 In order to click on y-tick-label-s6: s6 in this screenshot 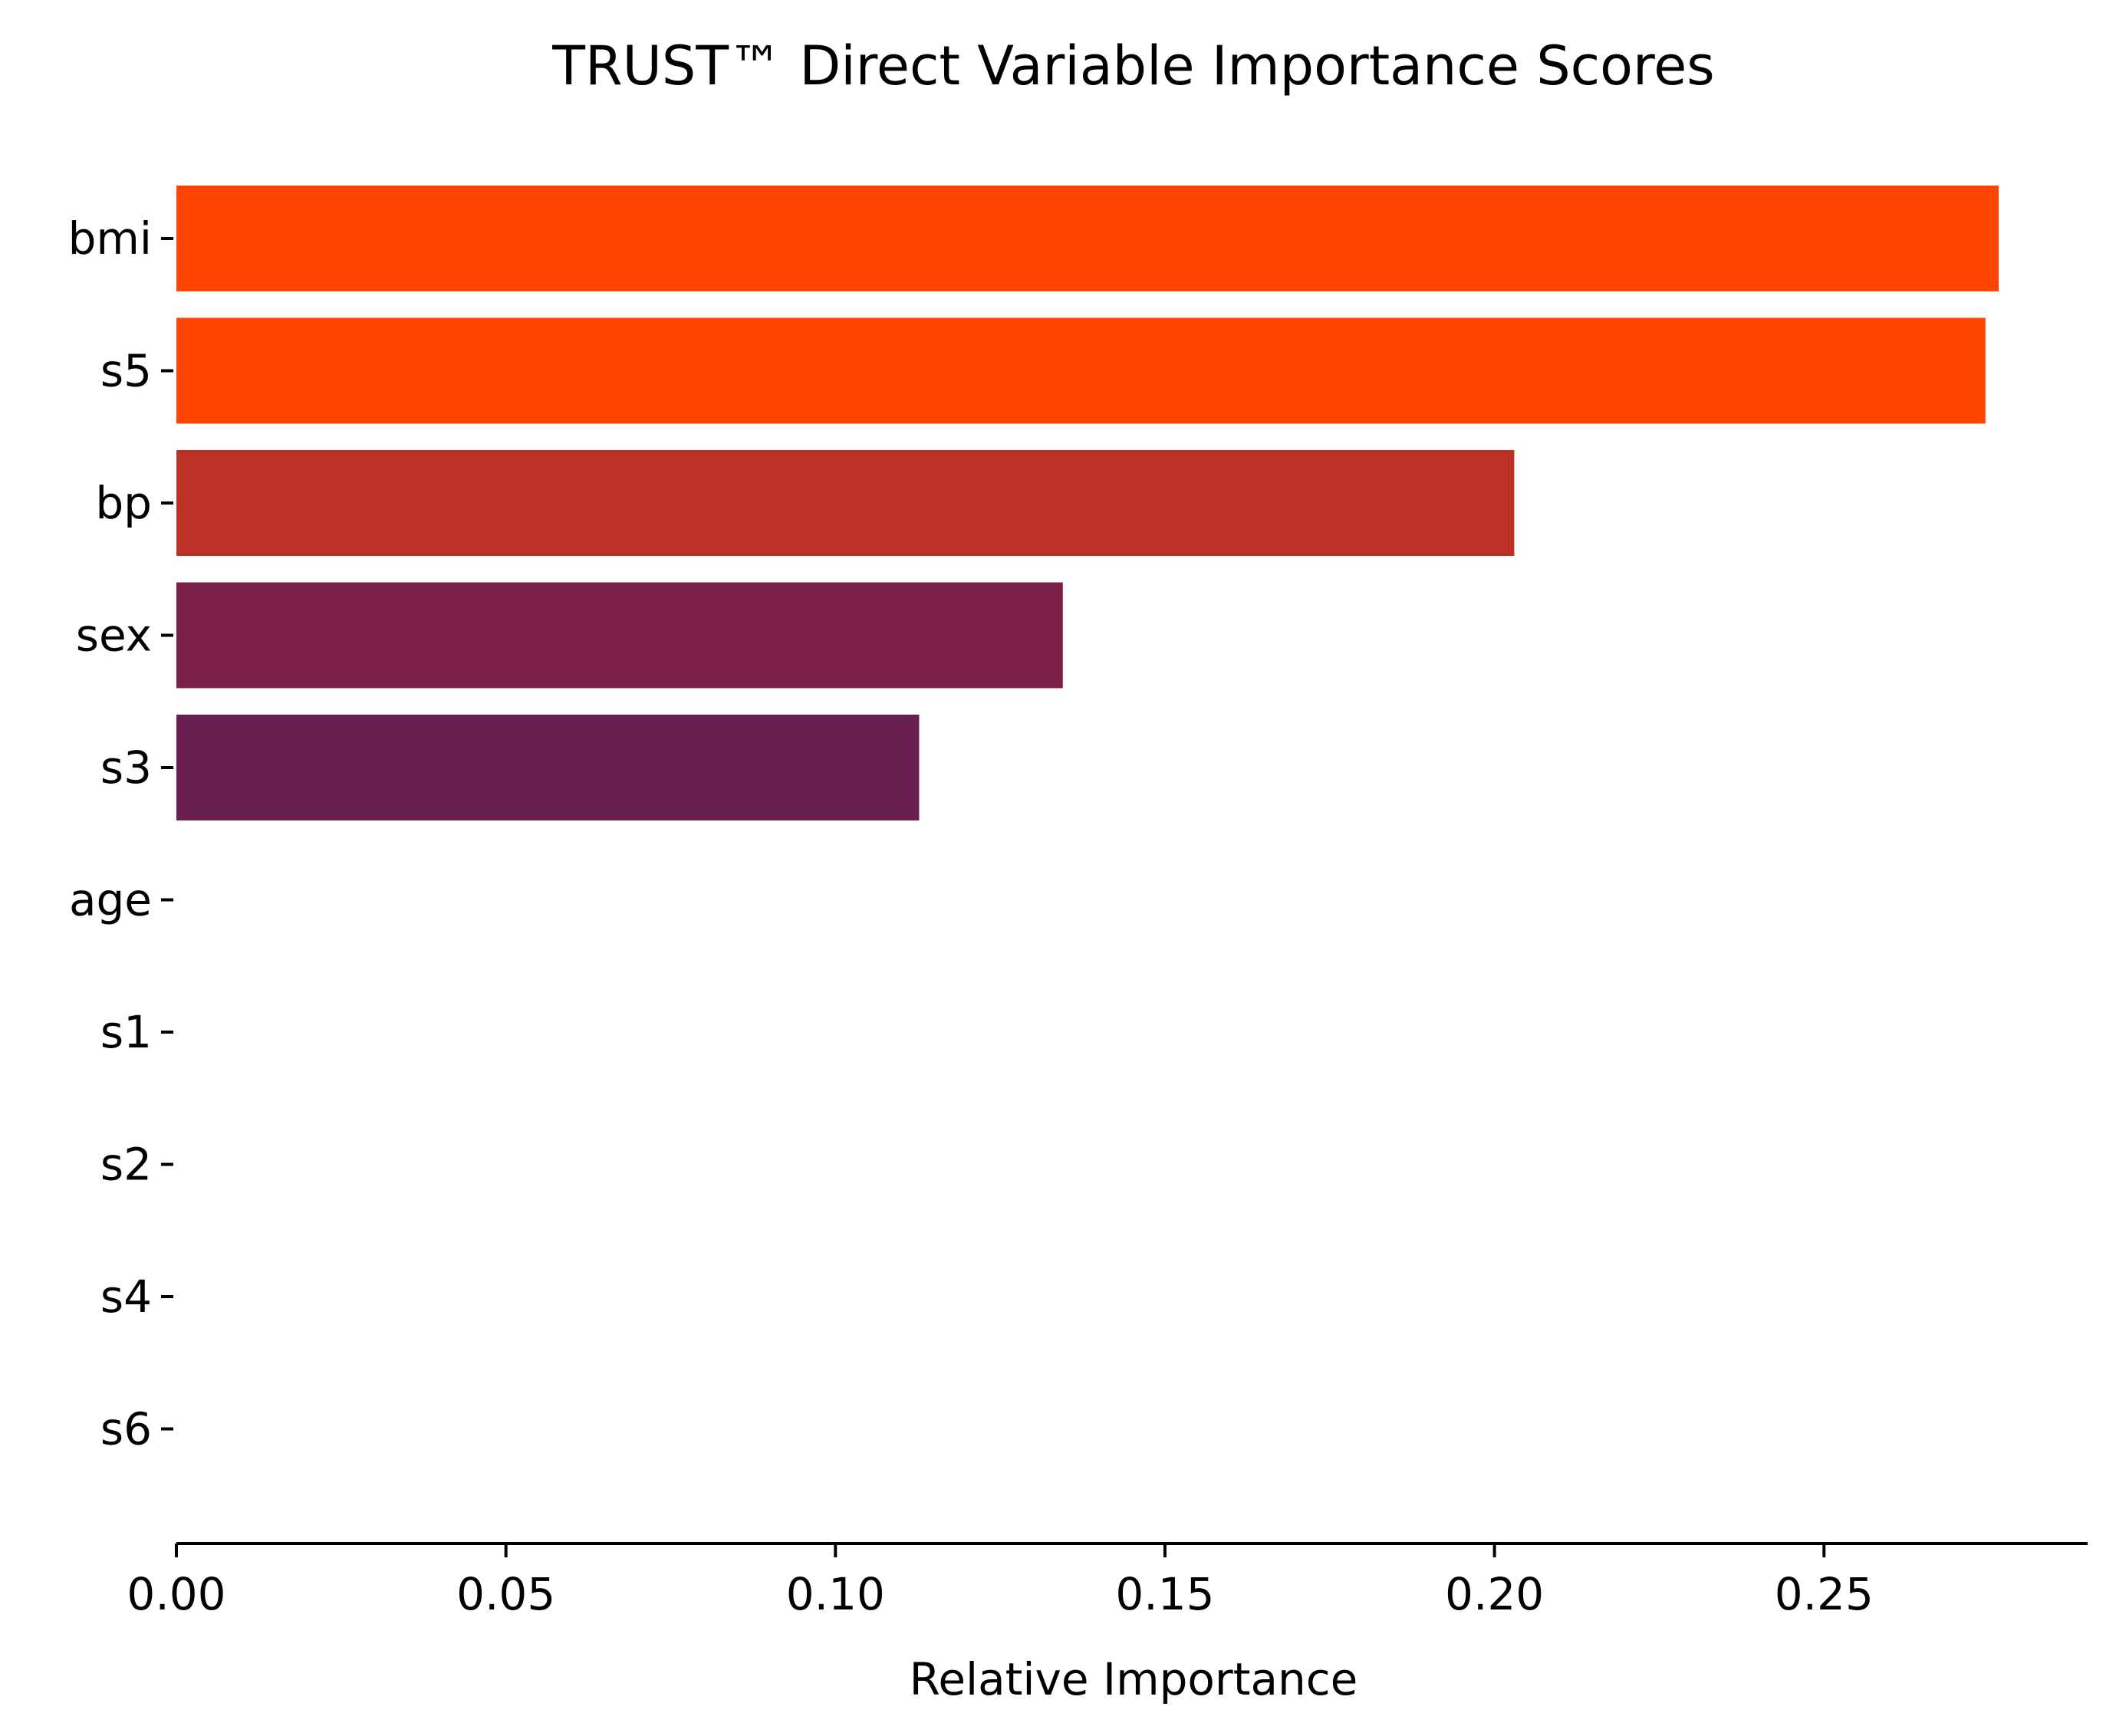, I will do `click(126, 1429)`.